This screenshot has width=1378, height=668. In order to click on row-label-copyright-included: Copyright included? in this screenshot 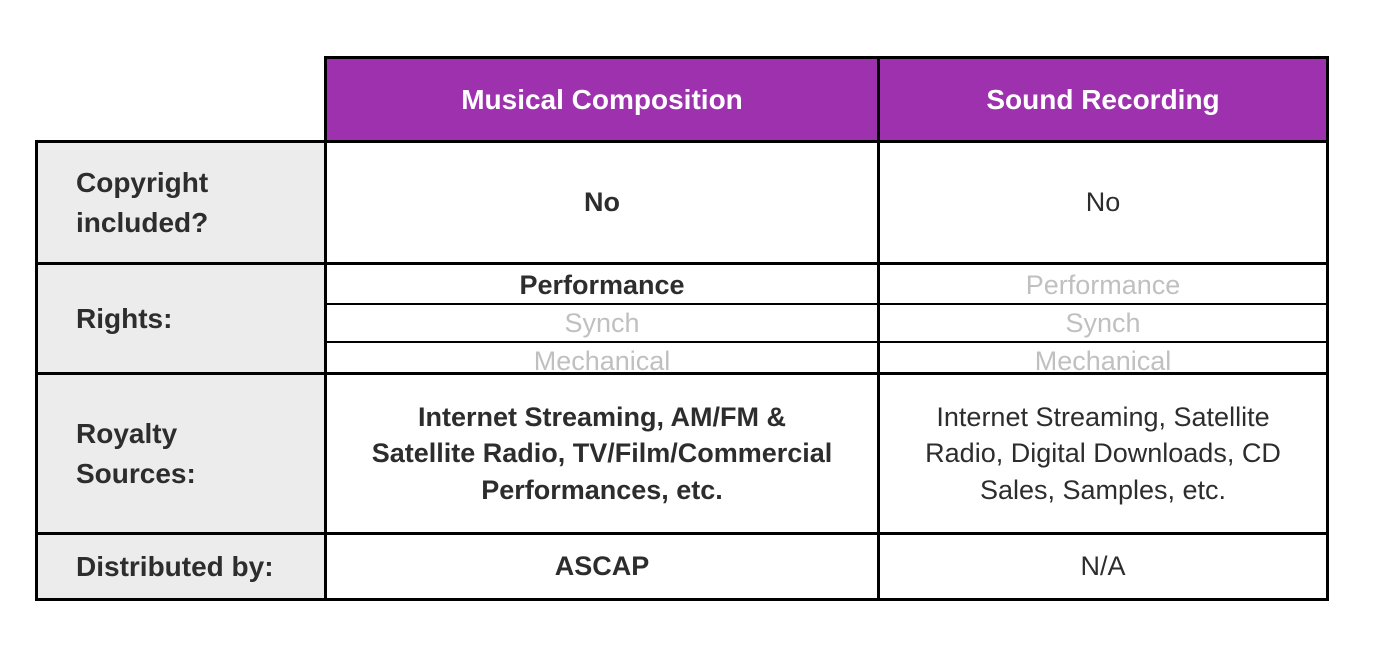, I will do `click(181, 202)`.